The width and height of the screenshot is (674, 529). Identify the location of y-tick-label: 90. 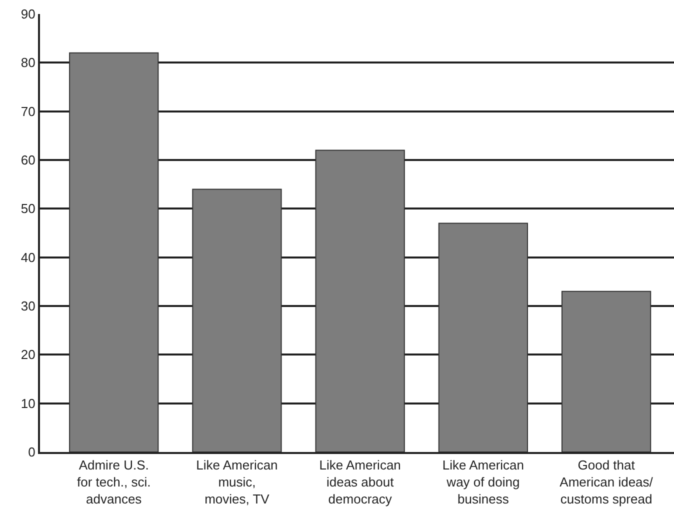
(28, 14).